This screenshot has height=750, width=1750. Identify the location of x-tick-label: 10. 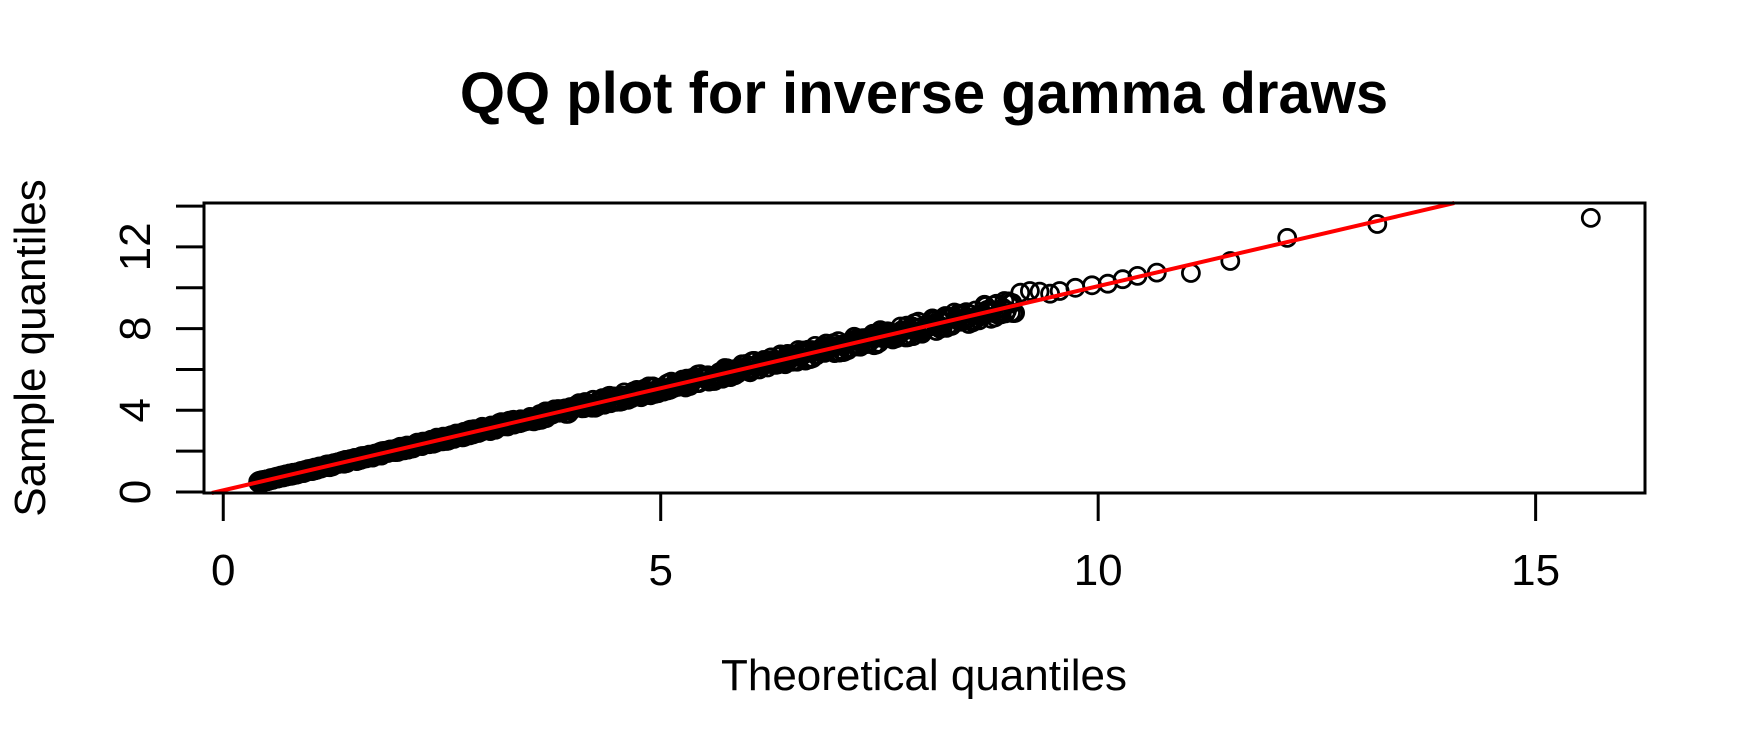
(1098, 570).